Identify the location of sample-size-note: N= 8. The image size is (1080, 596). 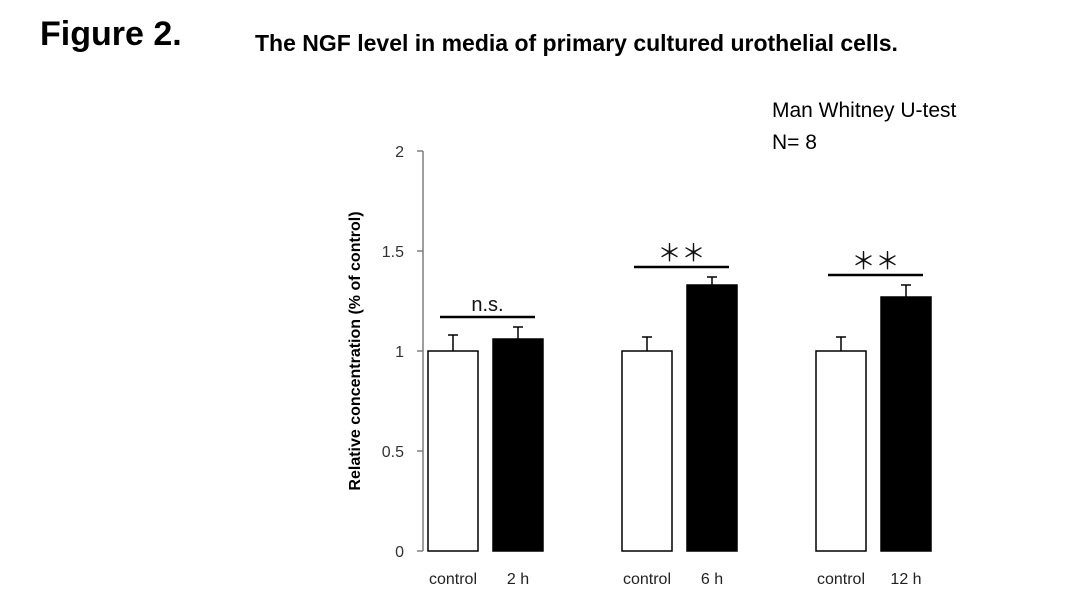
(794, 142).